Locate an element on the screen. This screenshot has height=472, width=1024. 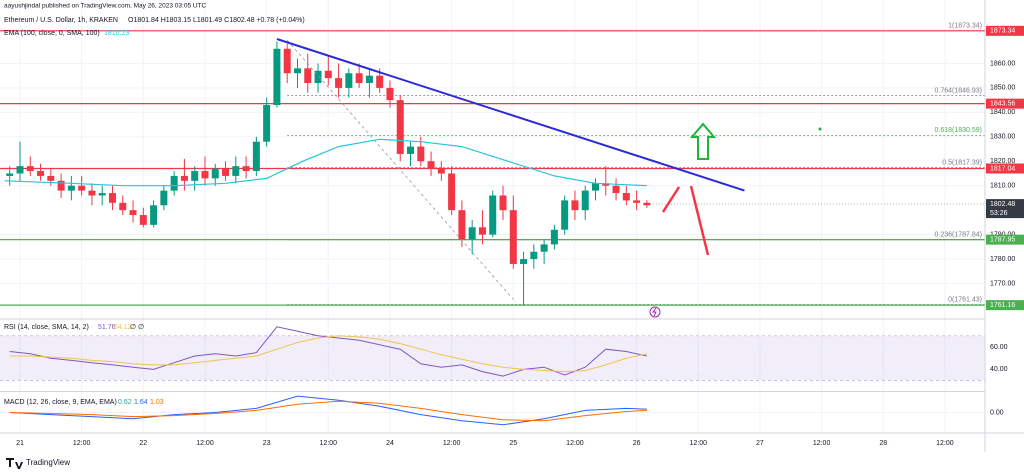
x-tick-label: 26 is located at coordinates (637, 443).